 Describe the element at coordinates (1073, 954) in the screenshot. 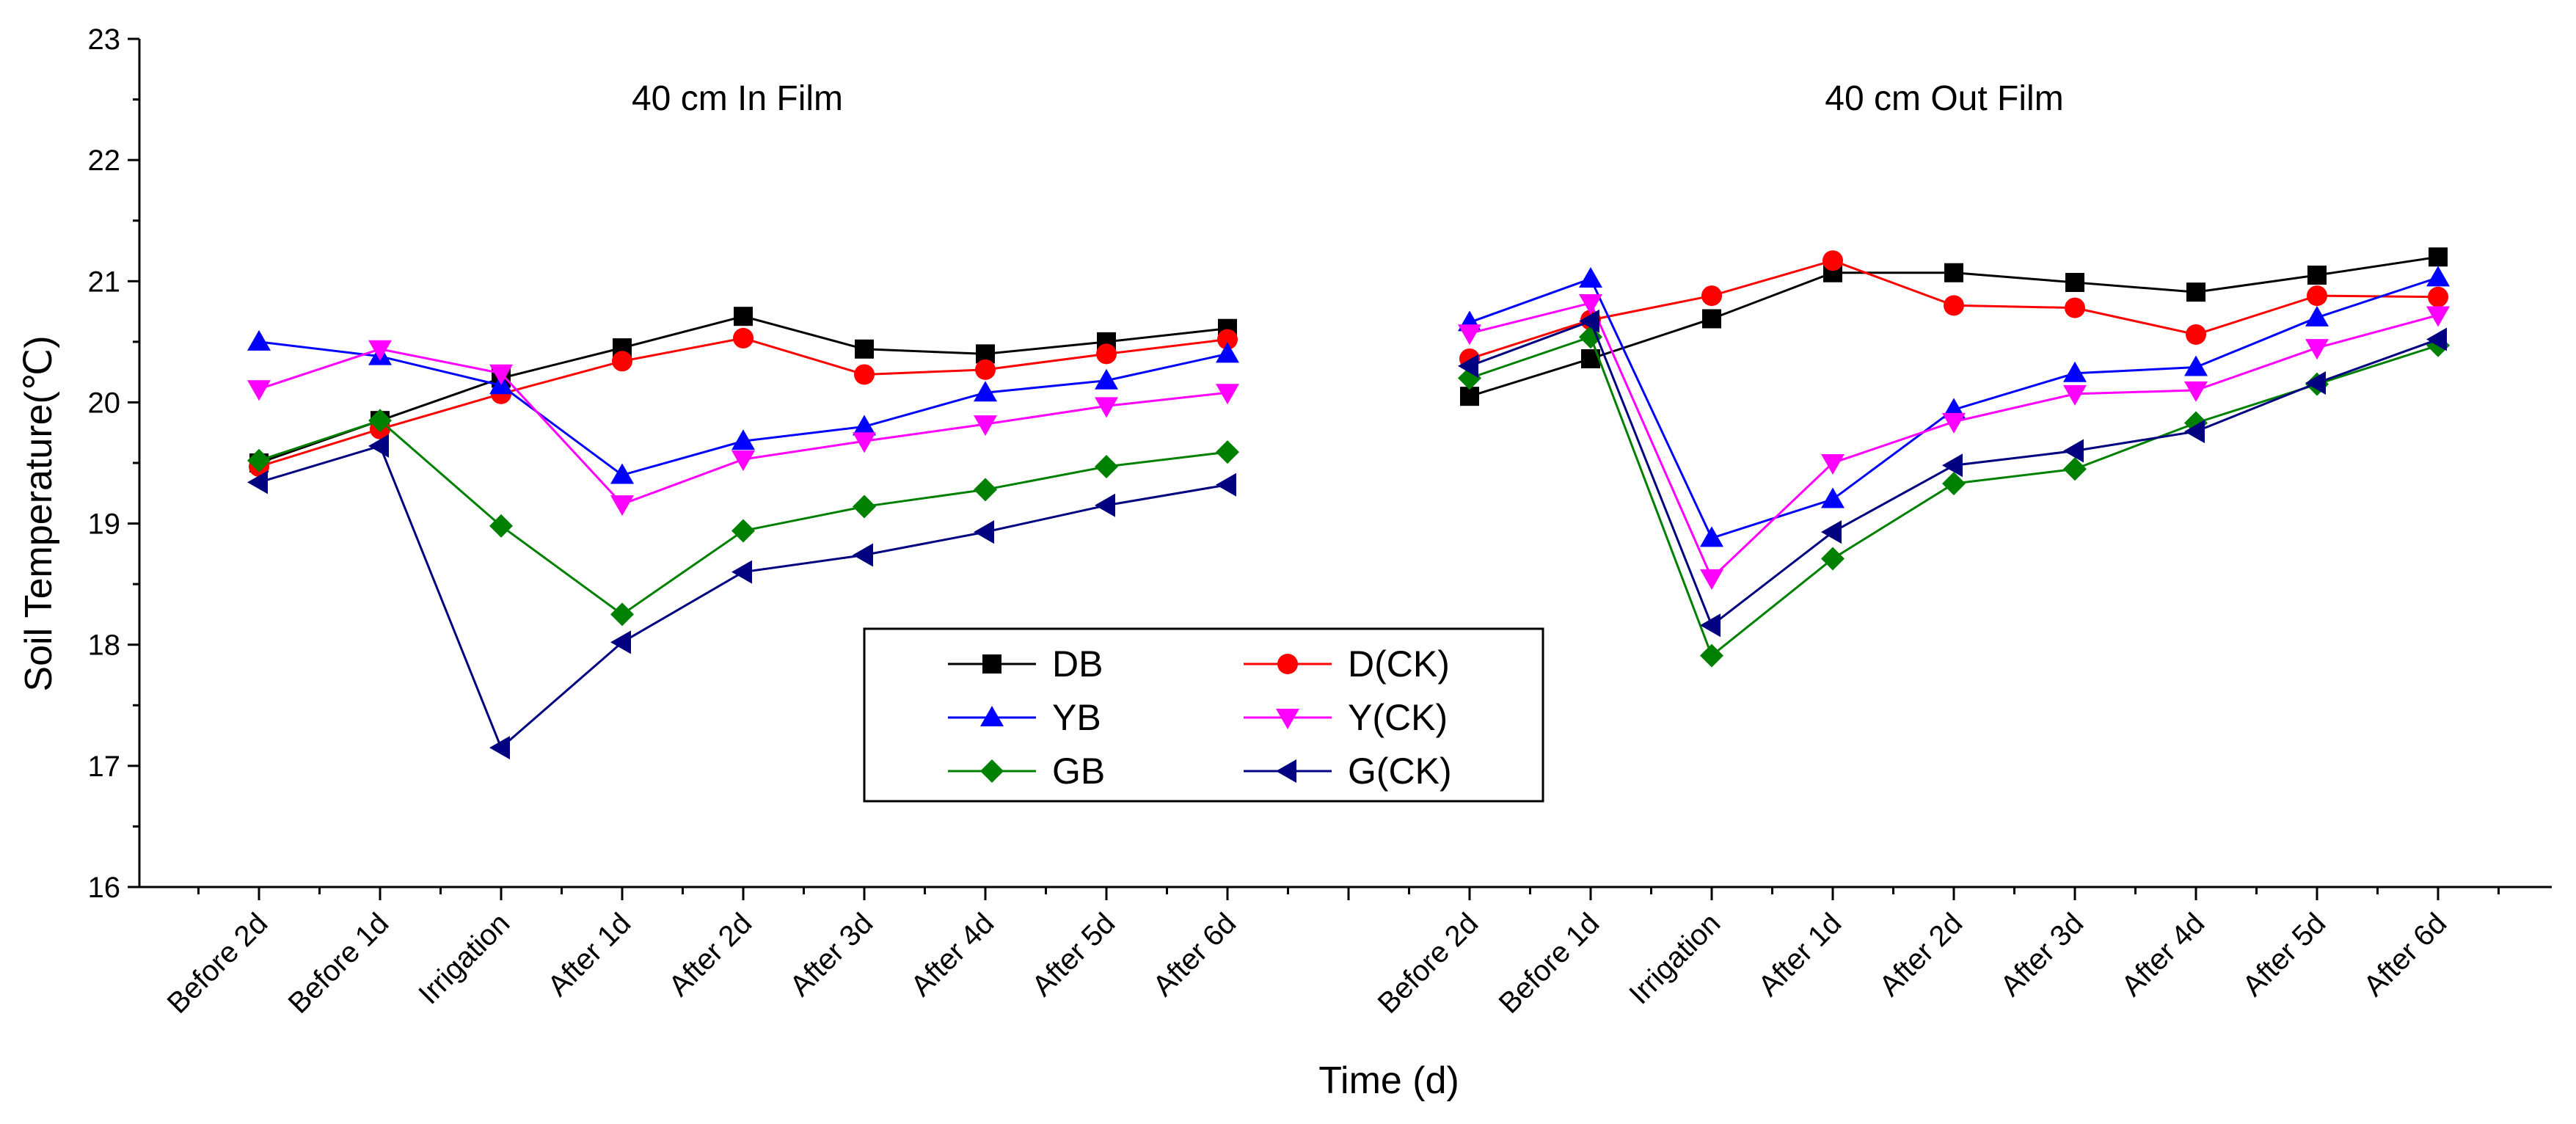

I see `x-tick-label: After 5d` at that location.